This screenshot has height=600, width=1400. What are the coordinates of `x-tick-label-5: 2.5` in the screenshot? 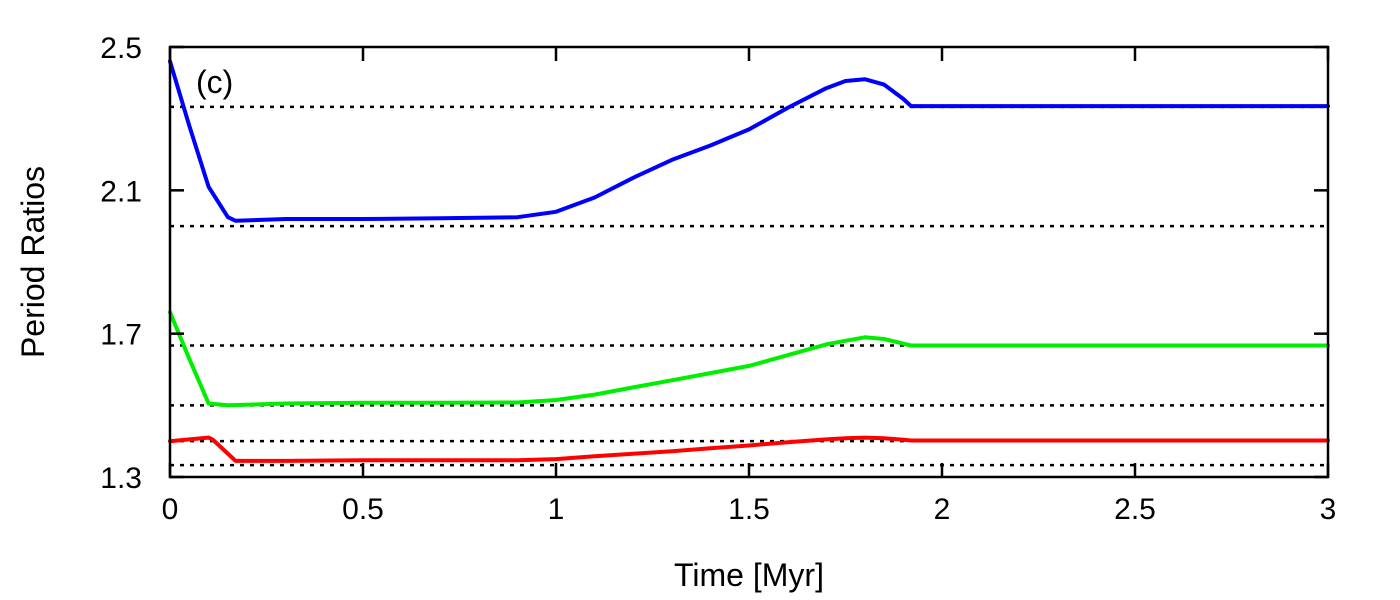 It's located at (1135, 509).